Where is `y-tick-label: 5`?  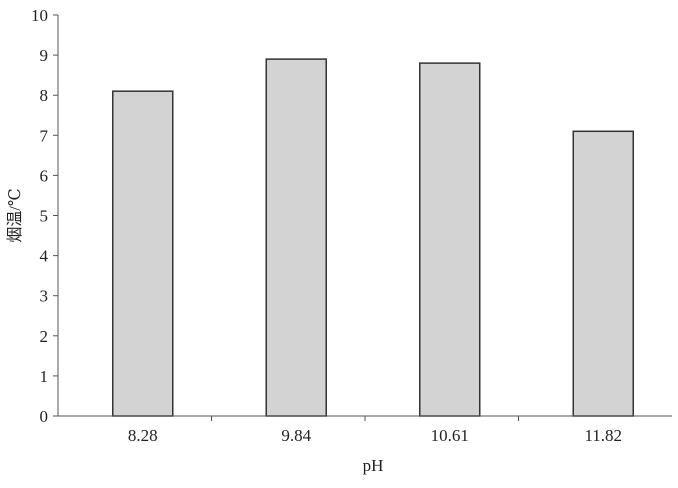
y-tick-label: 5 is located at coordinates (44, 216).